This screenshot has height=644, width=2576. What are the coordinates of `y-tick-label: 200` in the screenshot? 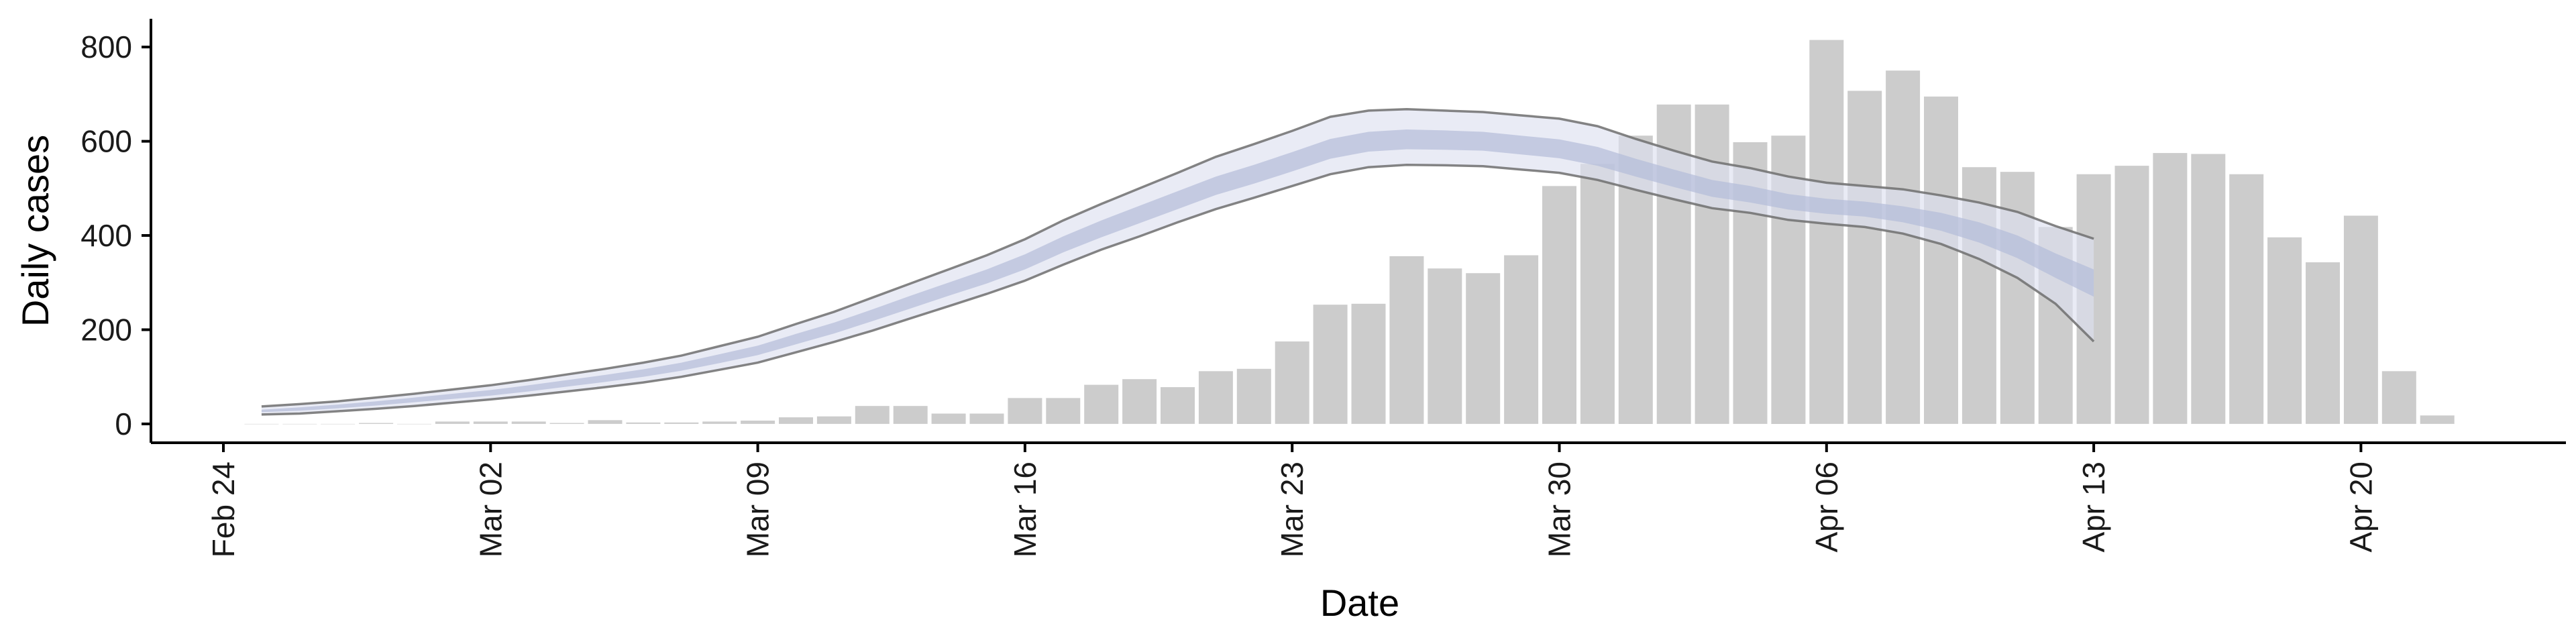 It's located at (106, 330).